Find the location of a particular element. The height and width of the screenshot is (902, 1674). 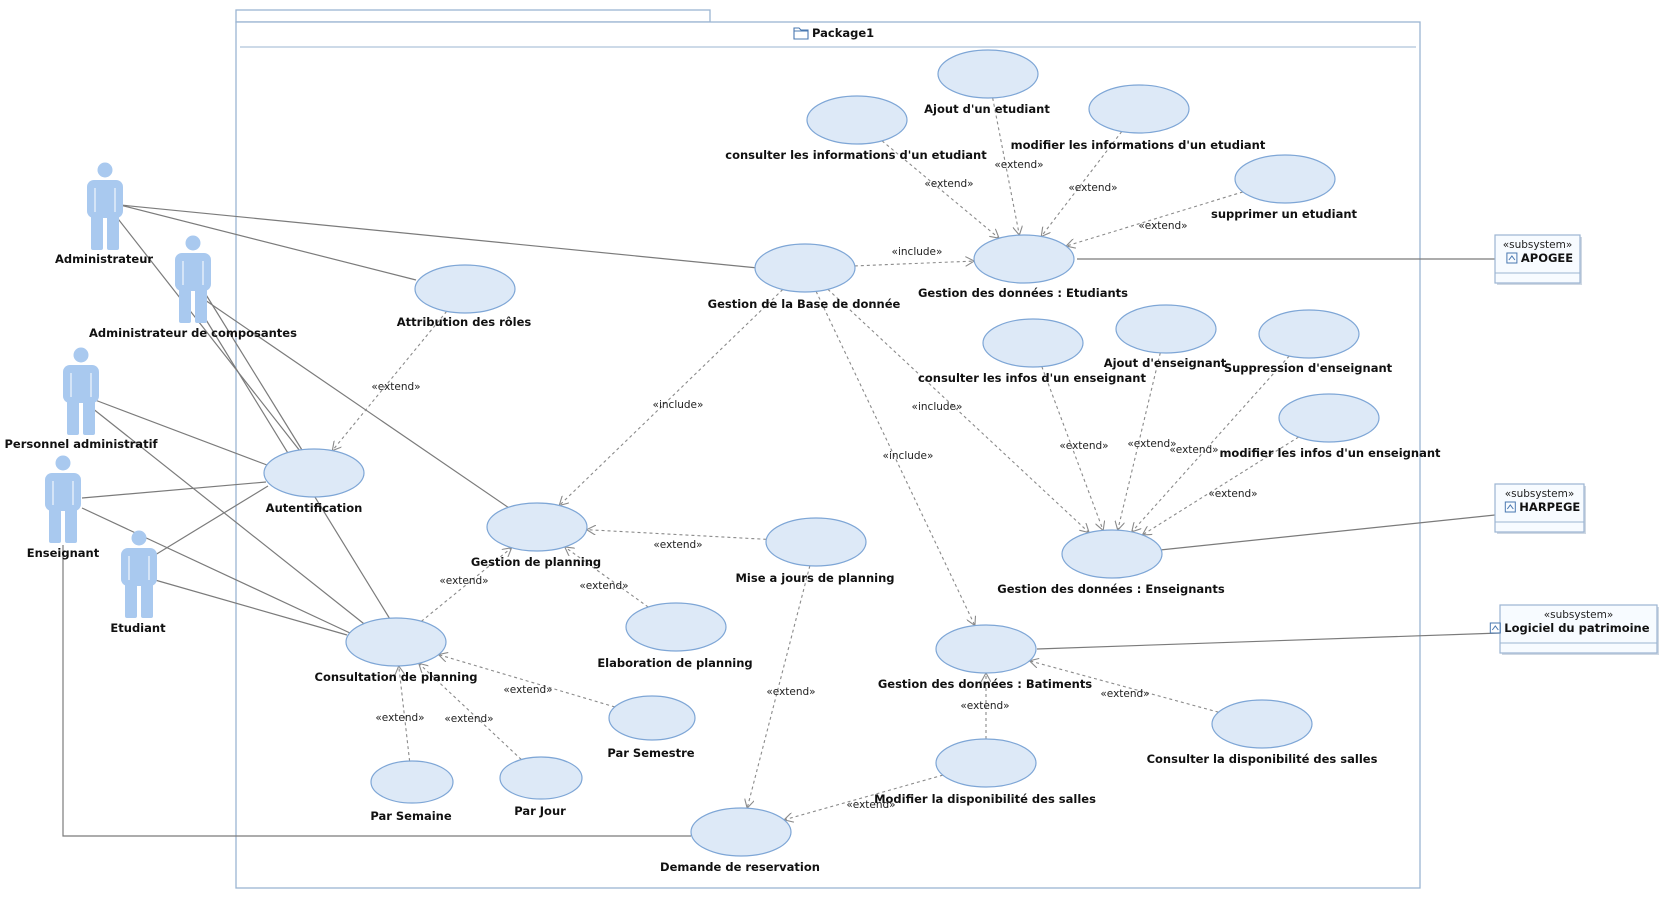

relation-stereotype-label: «include» is located at coordinates (678, 405).